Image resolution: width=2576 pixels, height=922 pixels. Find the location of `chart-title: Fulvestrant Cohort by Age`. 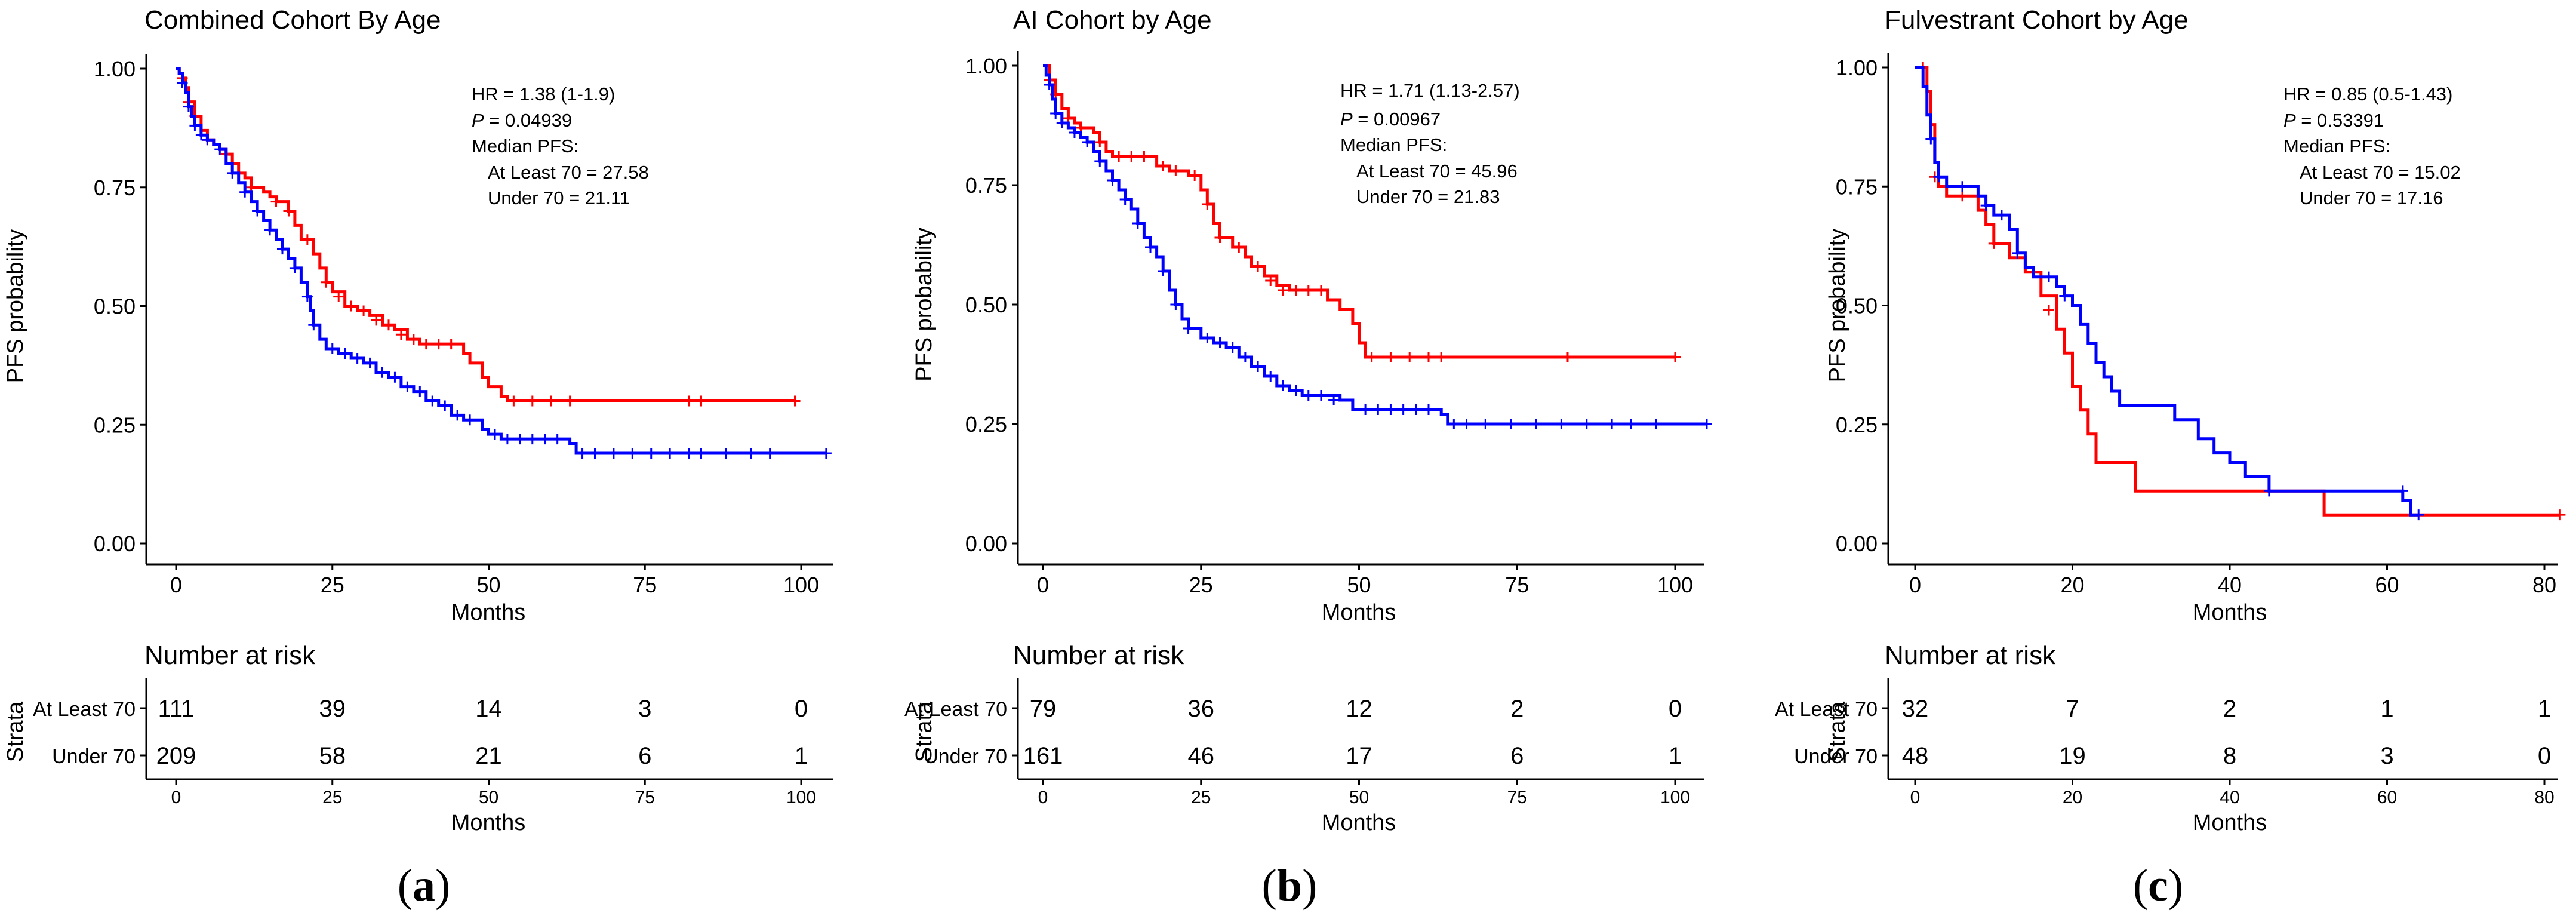

chart-title: Fulvestrant Cohort by Age is located at coordinates (2037, 20).